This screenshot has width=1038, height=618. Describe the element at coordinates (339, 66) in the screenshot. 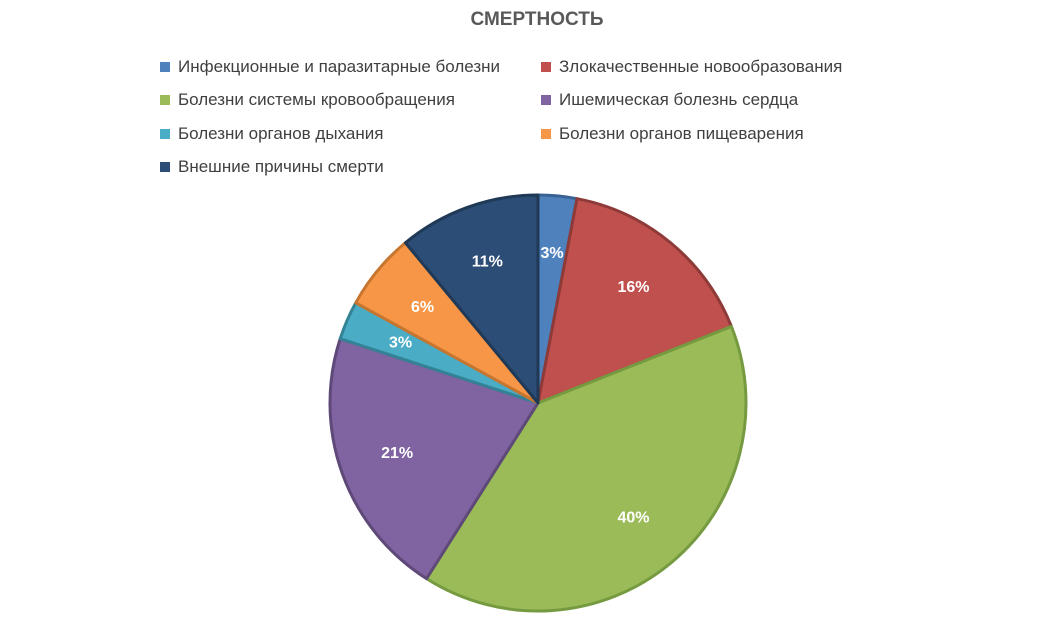

I see `legend-label: Инфекционные и паразитарные болезни` at that location.